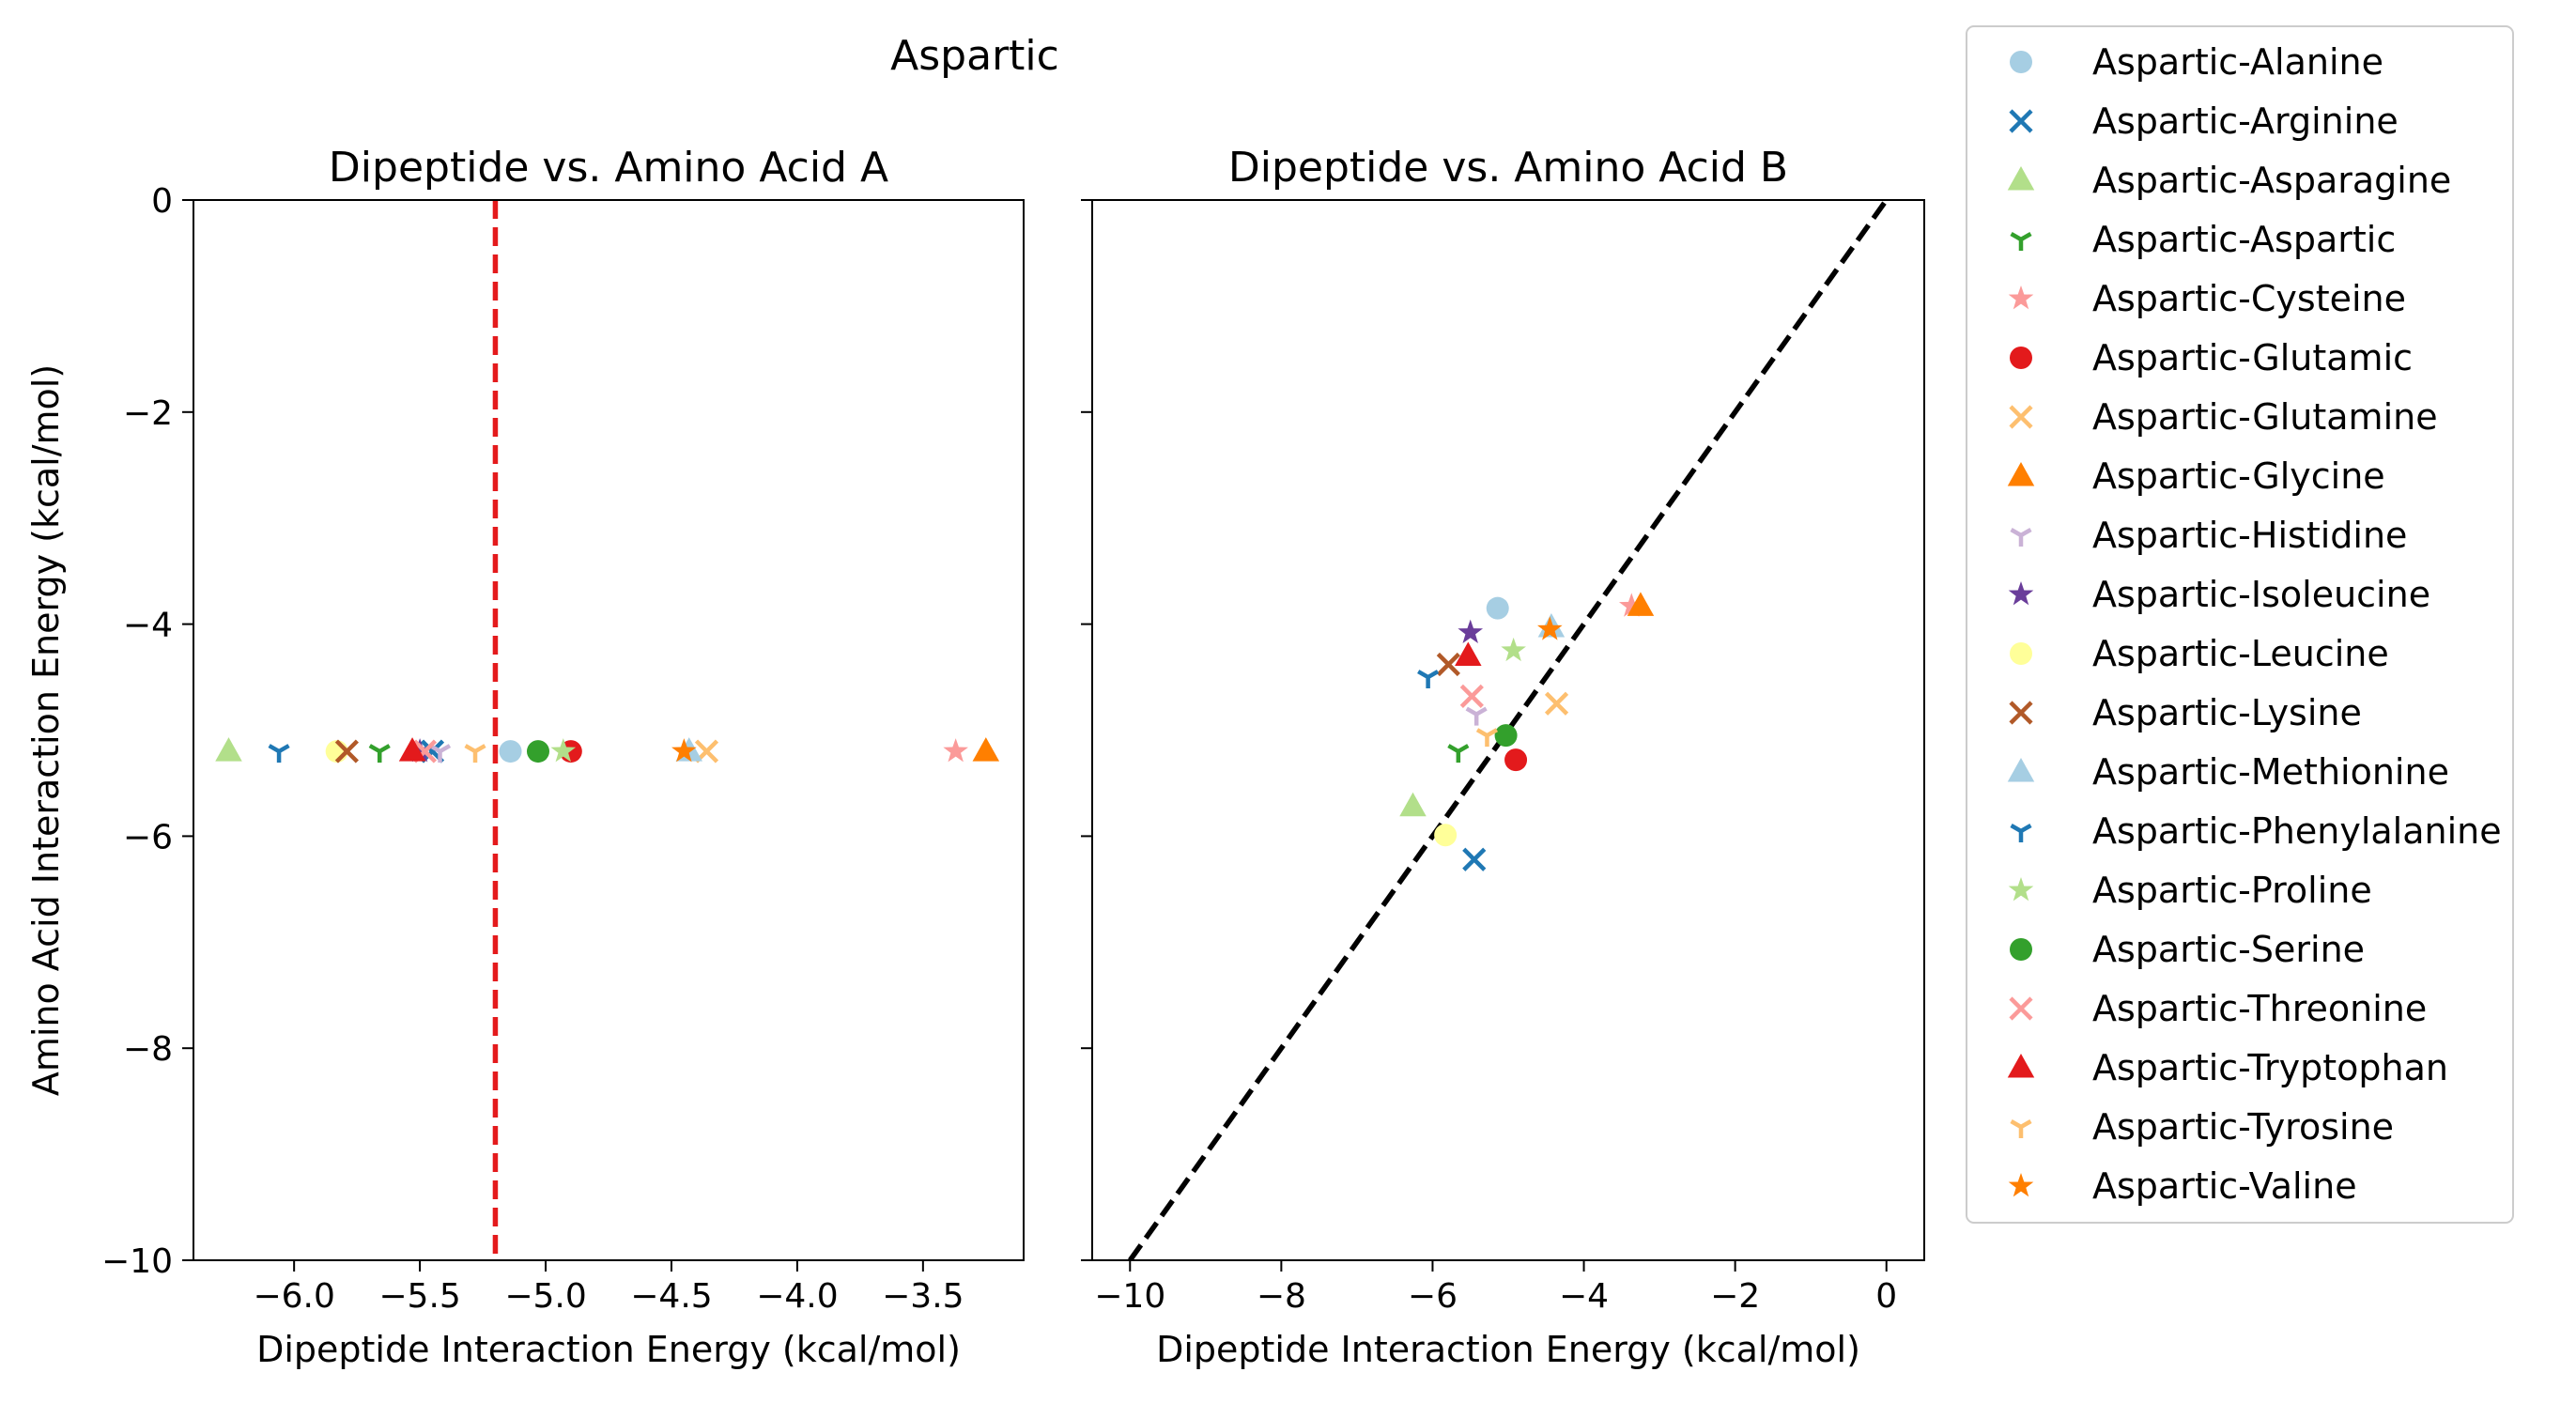 The width and height of the screenshot is (2576, 1403). I want to click on legend-label: Aspartic-Cysteine, so click(2249, 298).